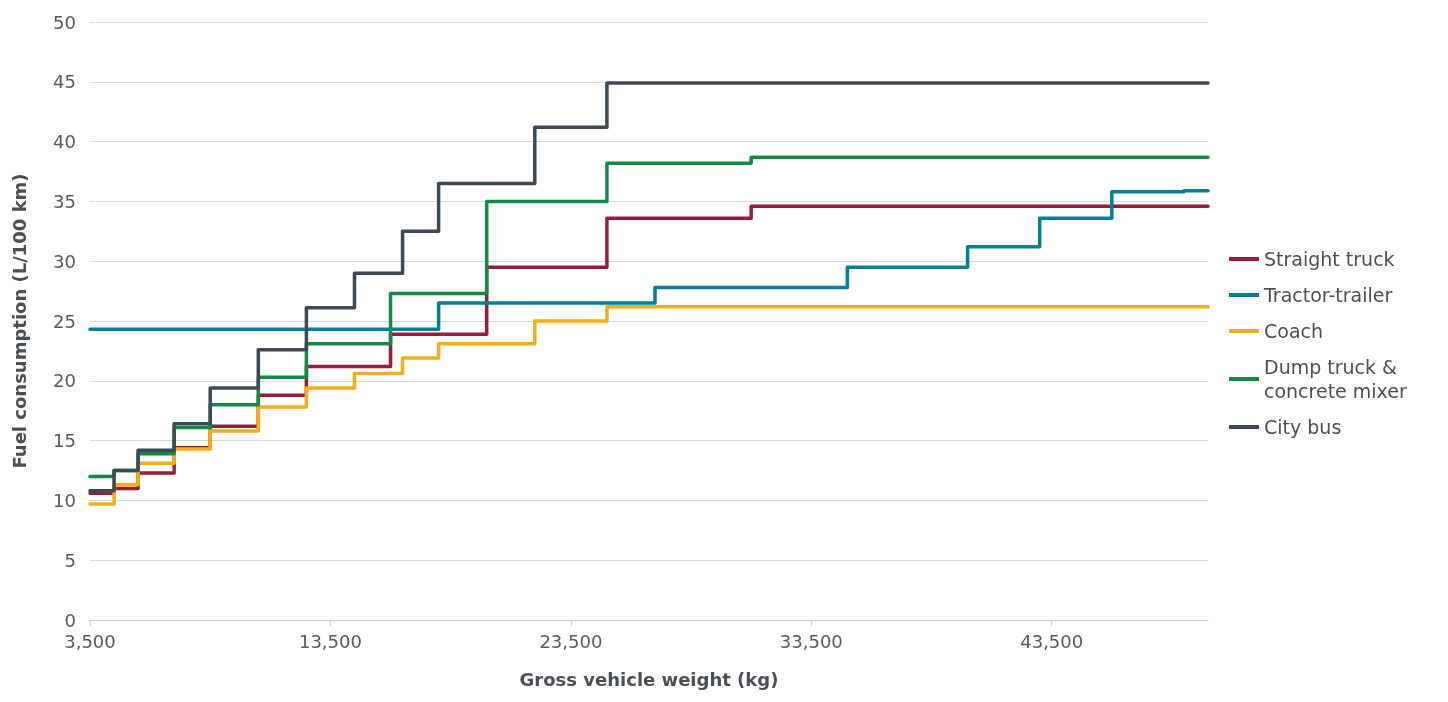 The image size is (1448, 702). What do you see at coordinates (64, 261) in the screenshot?
I see `y-tick-label: 30` at bounding box center [64, 261].